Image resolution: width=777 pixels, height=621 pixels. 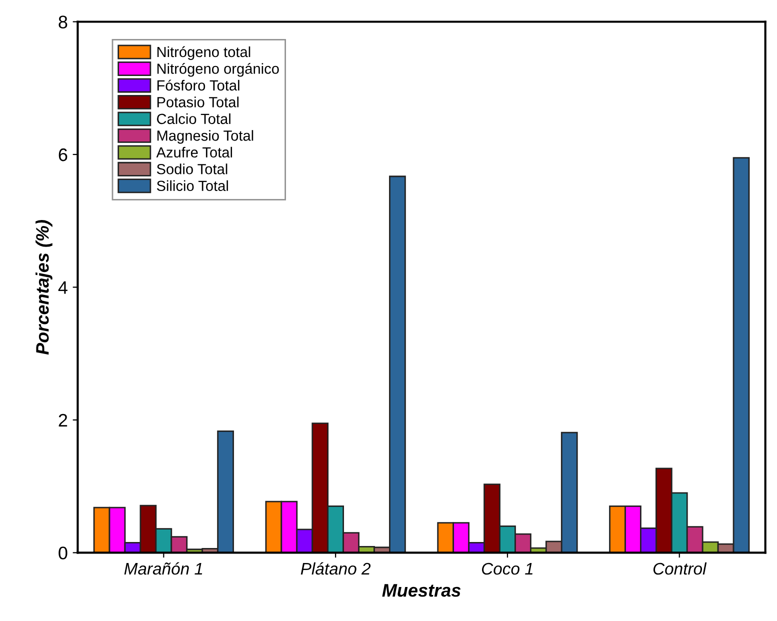 What do you see at coordinates (193, 118) in the screenshot?
I see `legend-label: Calcio Total` at bounding box center [193, 118].